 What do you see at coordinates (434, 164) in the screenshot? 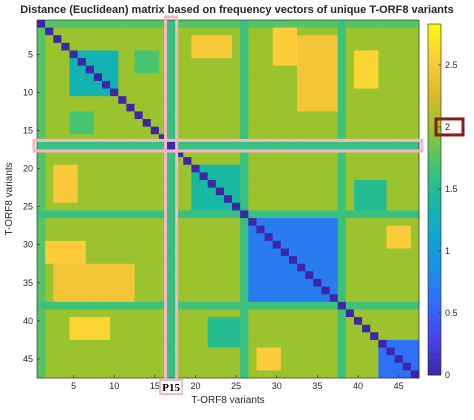
I see `colorbar-segment` at bounding box center [434, 164].